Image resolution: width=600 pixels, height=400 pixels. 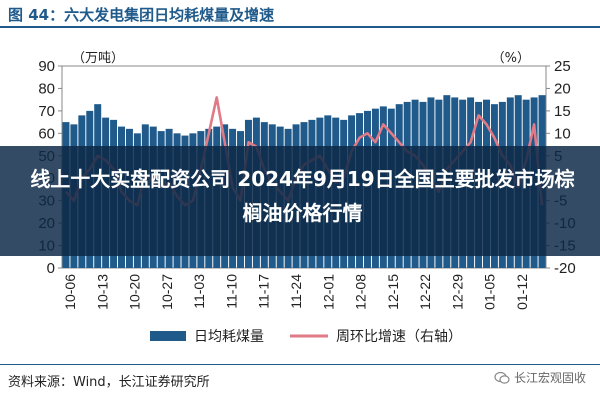 What do you see at coordinates (70, 292) in the screenshot?
I see `x-tick-label: 10-06` at bounding box center [70, 292].